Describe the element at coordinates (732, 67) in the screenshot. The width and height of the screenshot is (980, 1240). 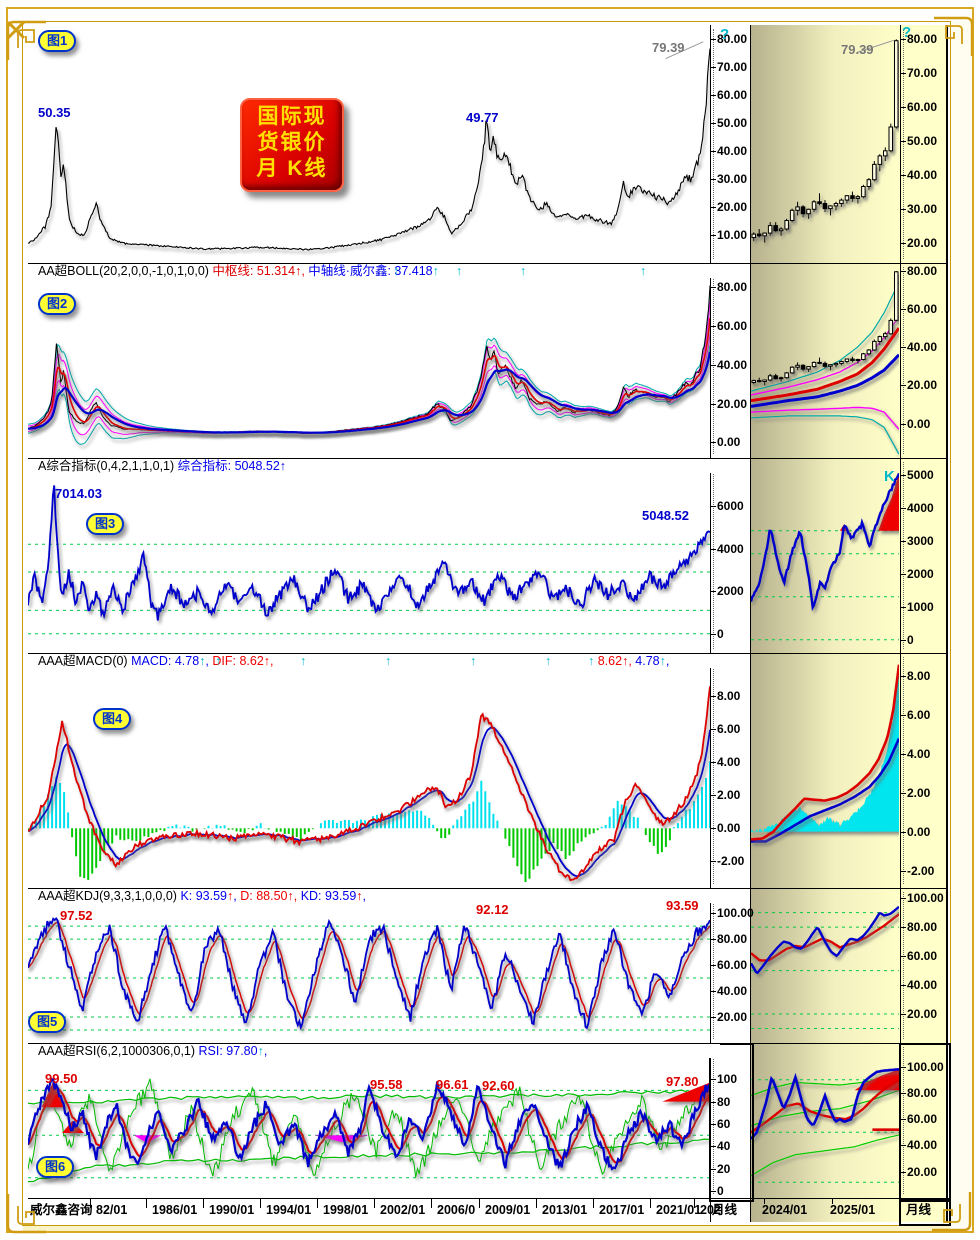
I see `axis-tick-label: 70.00` at that location.